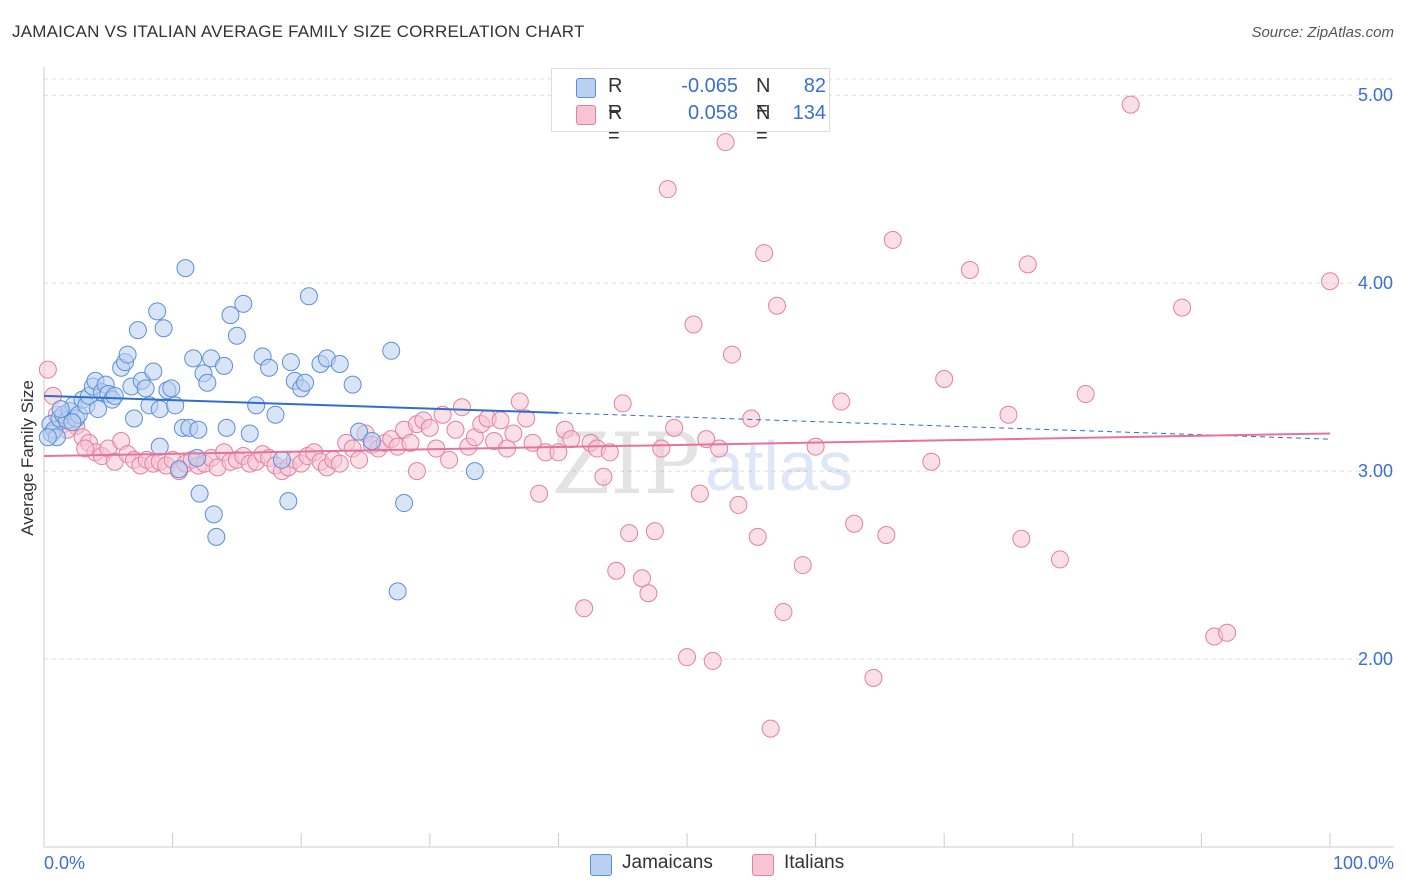 The height and width of the screenshot is (892, 1406). I want to click on y-tick-label: 2.00, so click(1375, 659).